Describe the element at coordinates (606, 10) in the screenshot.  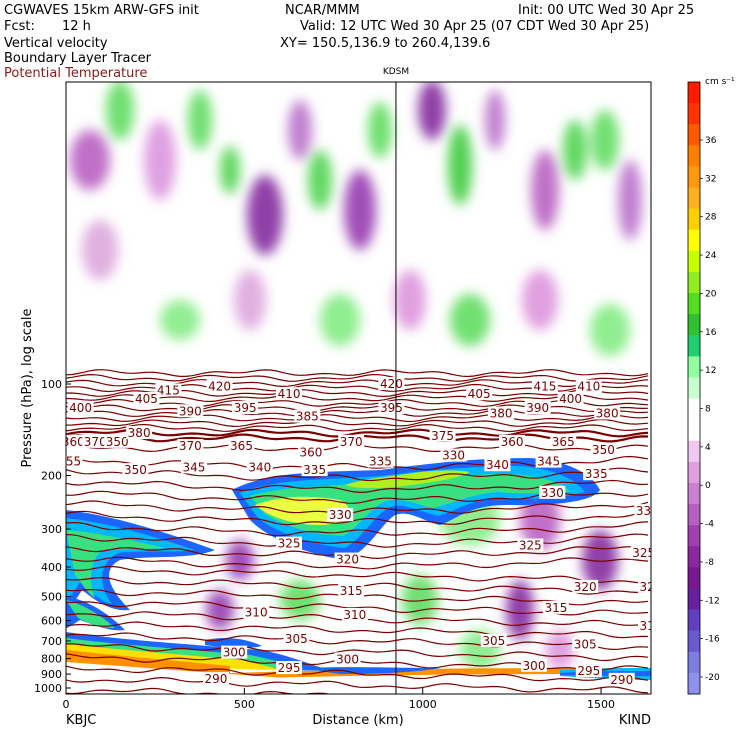
I see `init-time: Init: 00 UTC Wed 30 Apr 25` at that location.